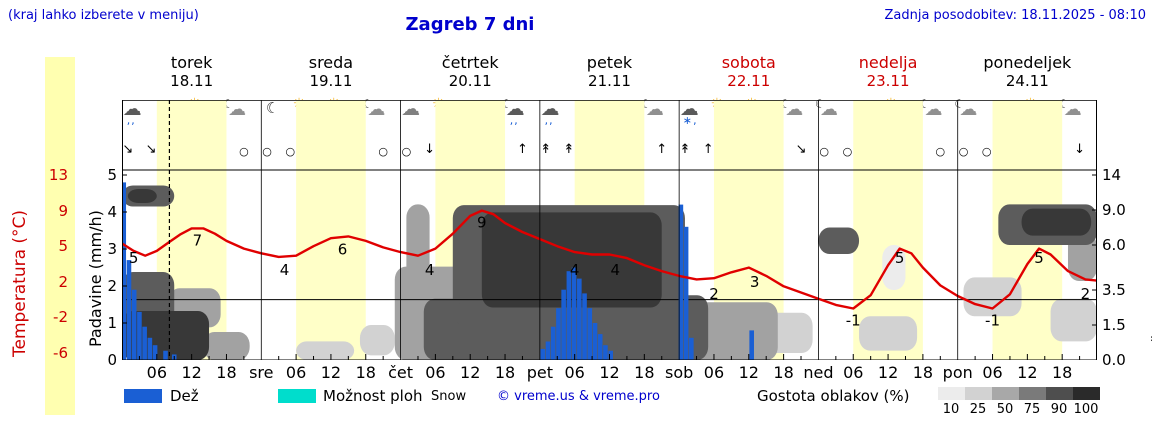 Image resolution: width=1152 pixels, height=443 pixels. Describe the element at coordinates (755, 282) in the screenshot. I see `temperature-value-label: 3` at that location.